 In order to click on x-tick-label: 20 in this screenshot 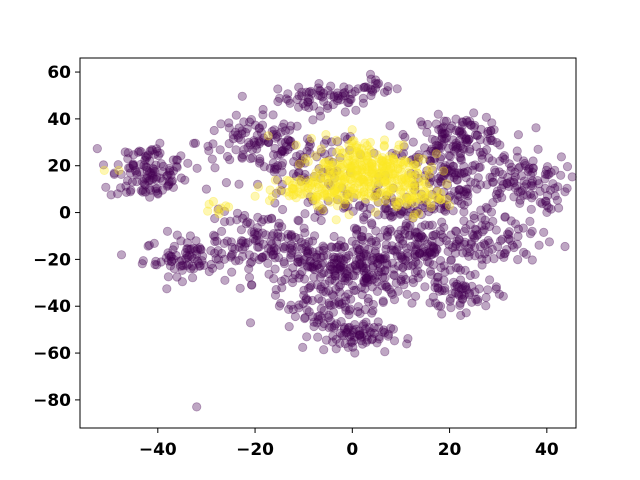, I will do `click(450, 450)`.